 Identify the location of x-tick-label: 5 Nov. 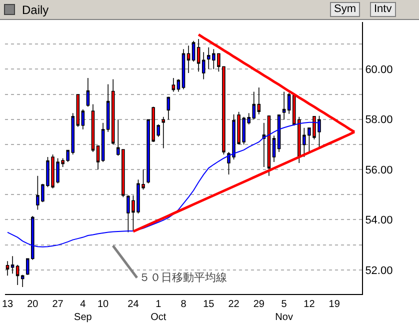
(284, 311).